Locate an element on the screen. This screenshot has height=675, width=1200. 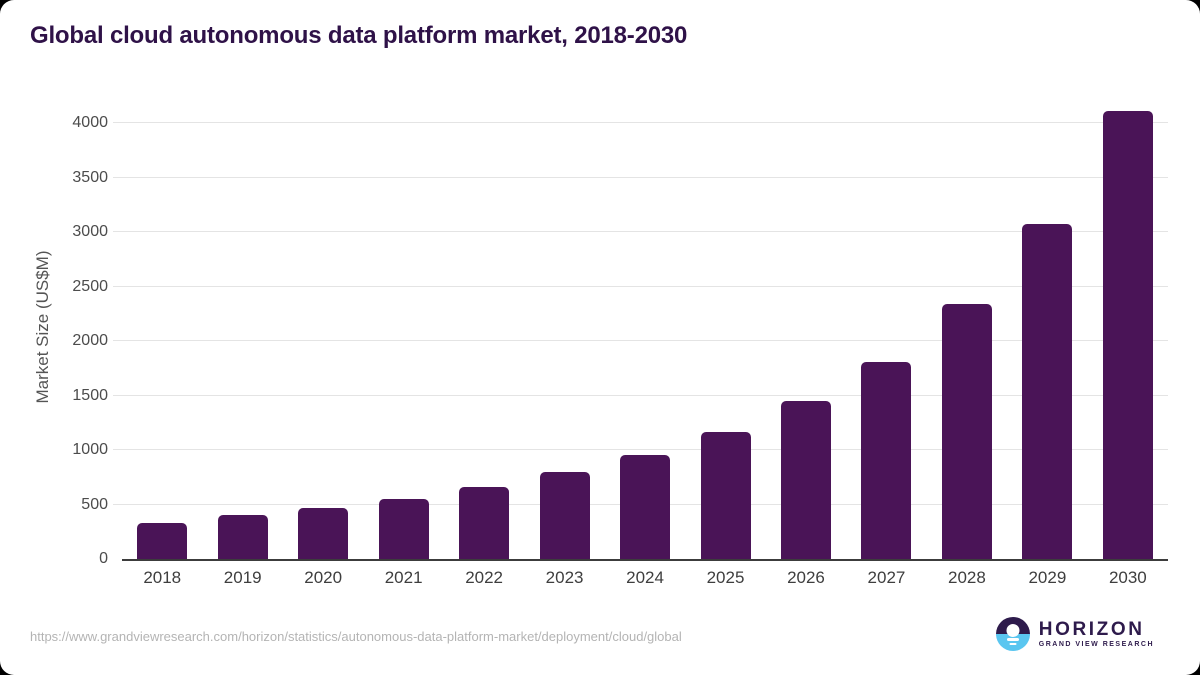
bar-2028 is located at coordinates (966, 431).